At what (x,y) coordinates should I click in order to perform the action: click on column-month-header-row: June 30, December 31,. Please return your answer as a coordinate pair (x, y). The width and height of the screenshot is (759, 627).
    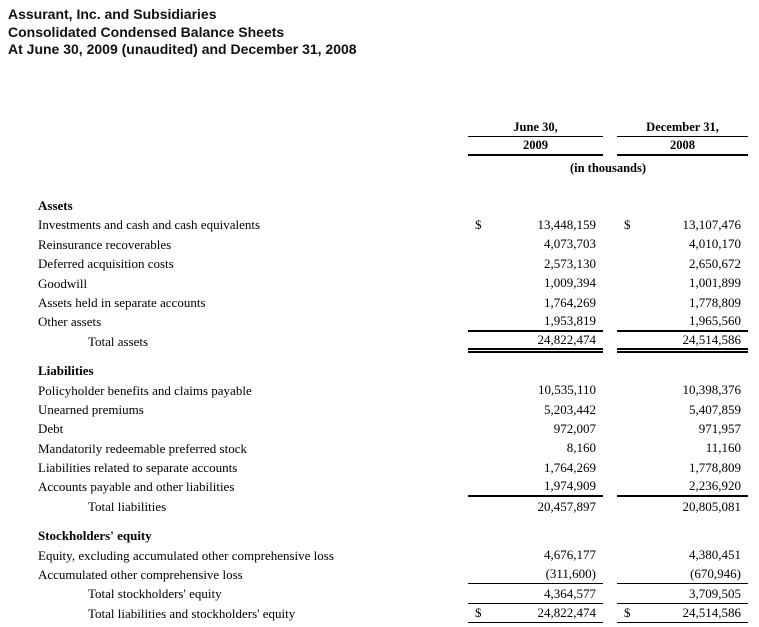
    Looking at the image, I should click on (379, 127).